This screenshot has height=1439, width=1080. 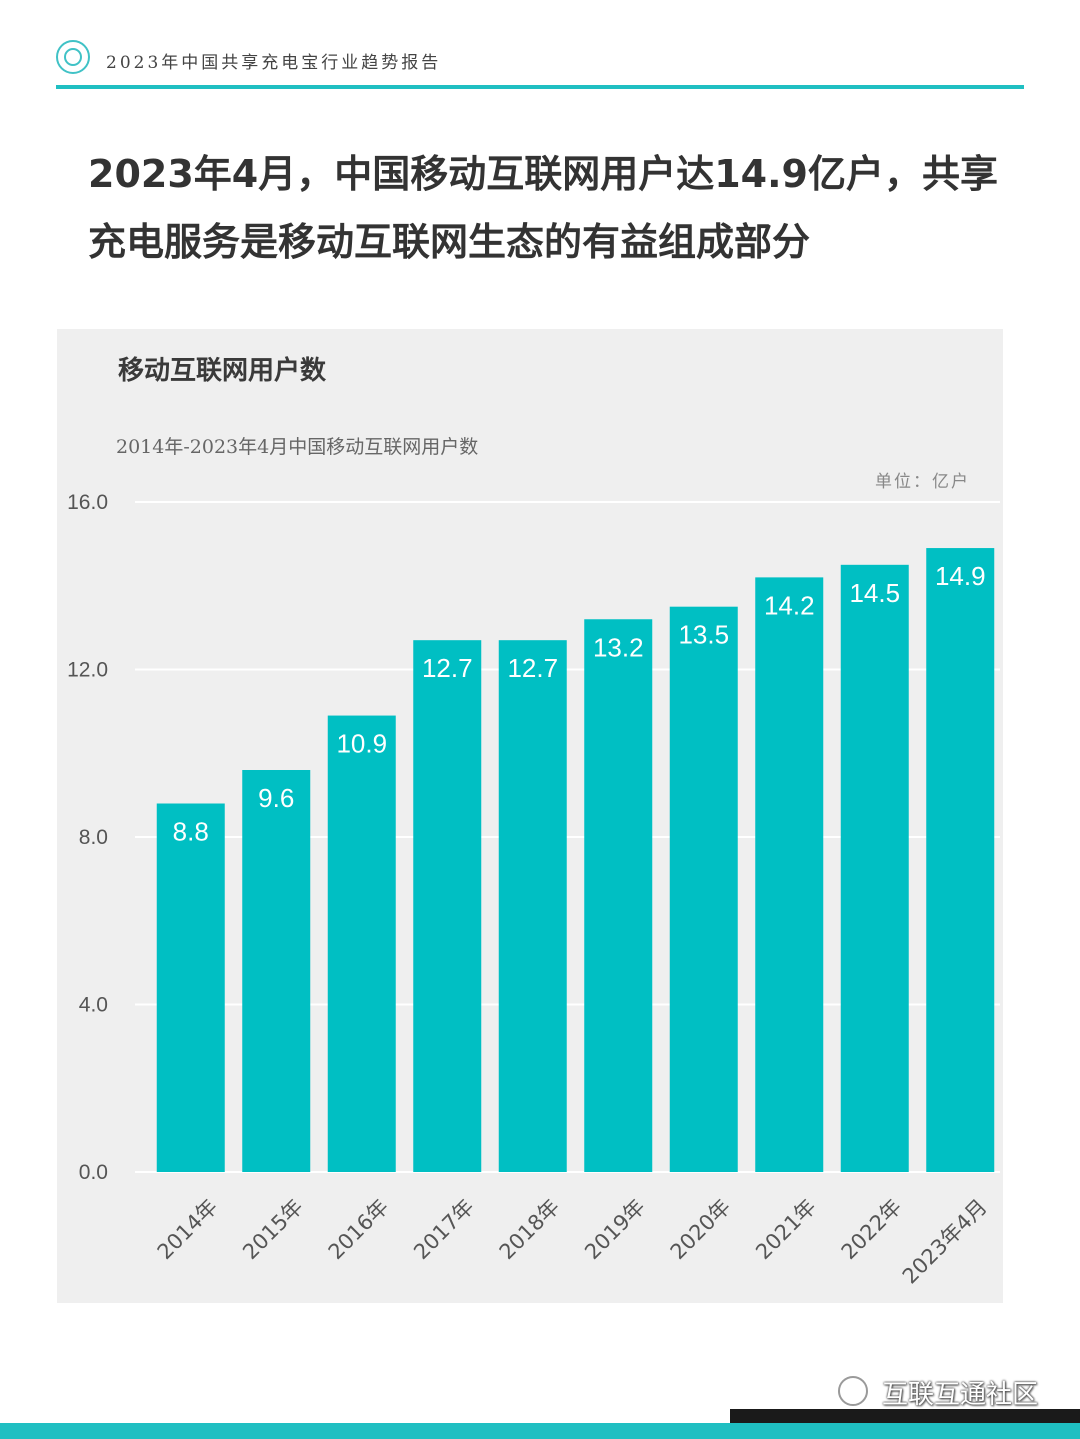 I want to click on x-tick-label: 2017年, so click(x=444, y=1230).